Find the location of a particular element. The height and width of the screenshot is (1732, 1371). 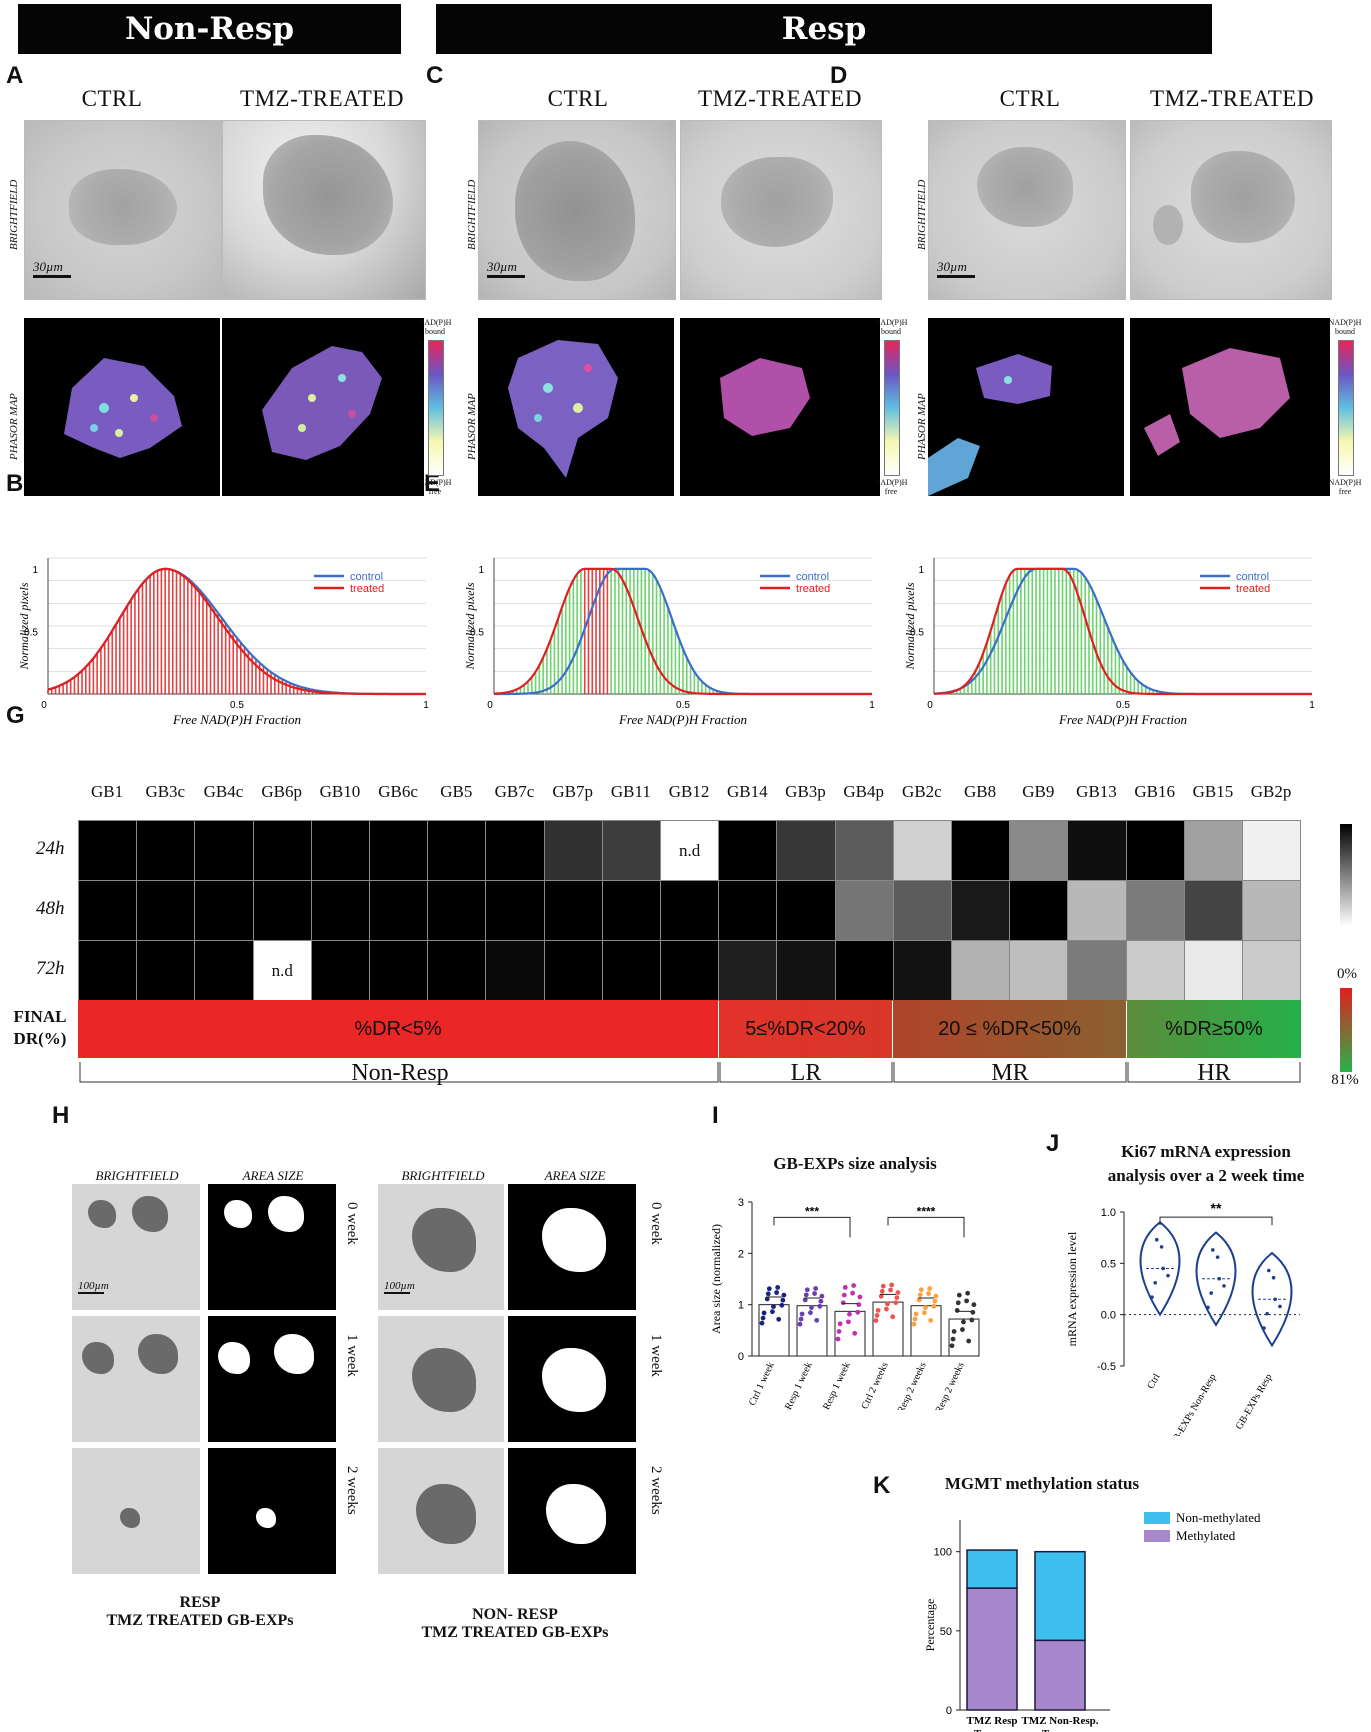

heatmap-col-header: GB2p is located at coordinates (1271, 791).